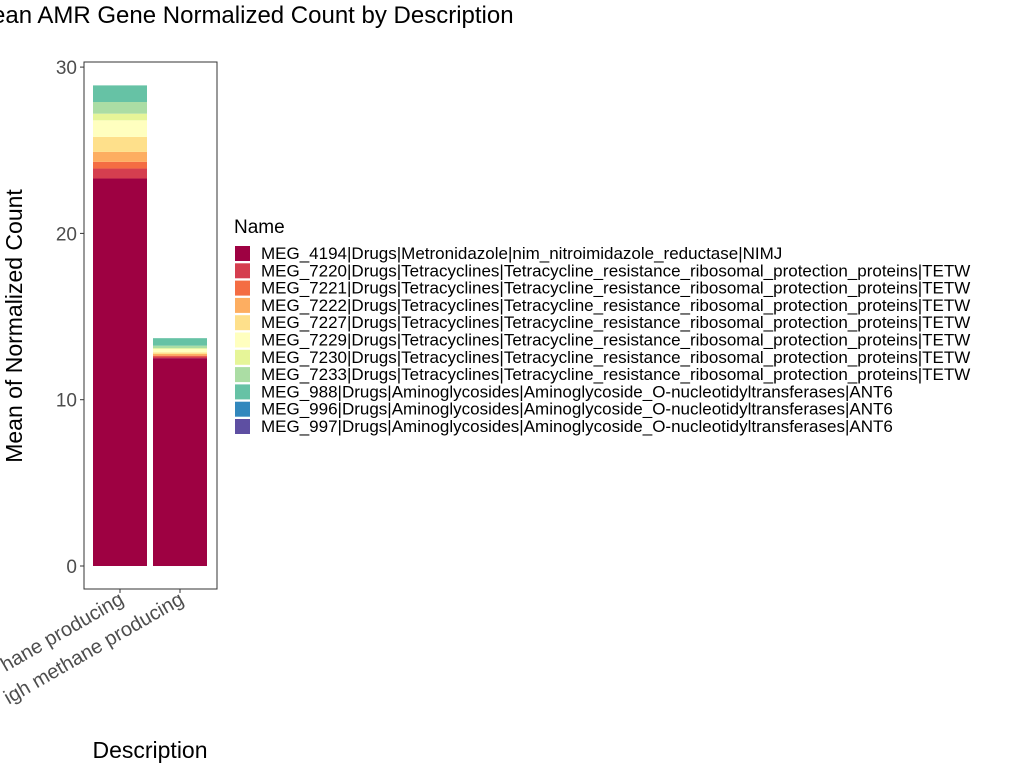 This screenshot has width=1024, height=768. What do you see at coordinates (66, 234) in the screenshot?
I see `y-tick-label-2: 20` at bounding box center [66, 234].